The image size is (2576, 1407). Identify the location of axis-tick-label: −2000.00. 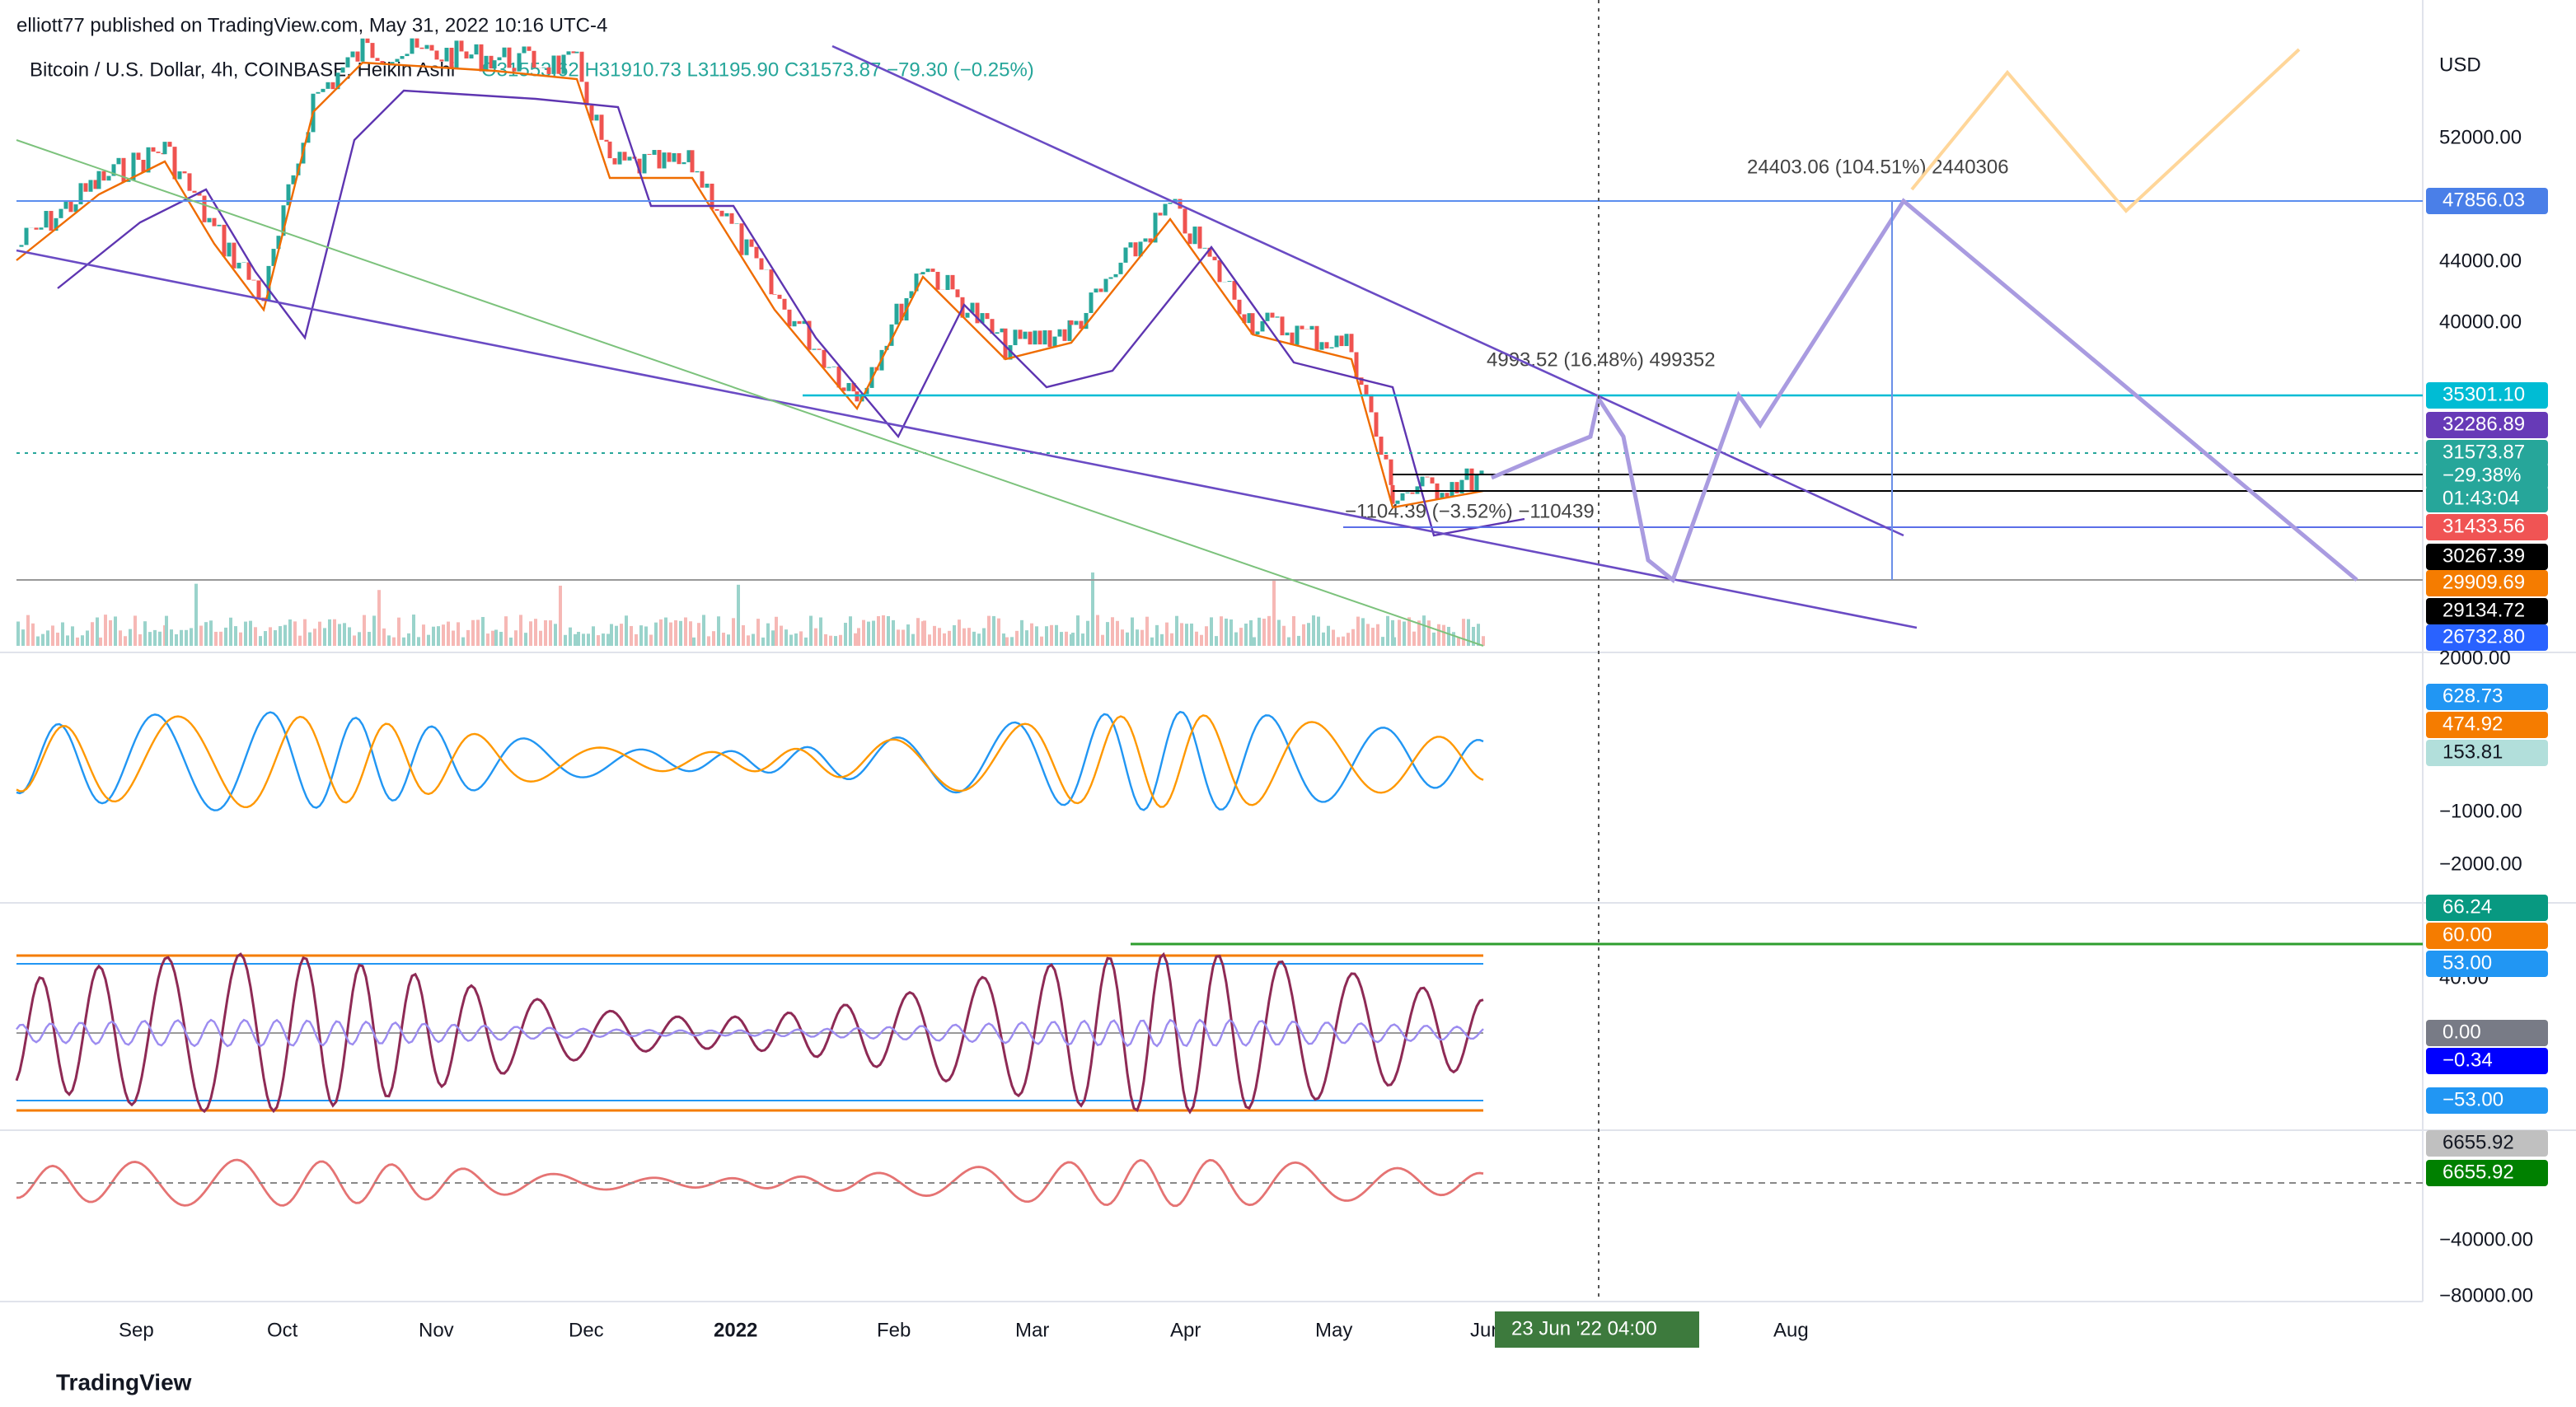
(2480, 864).